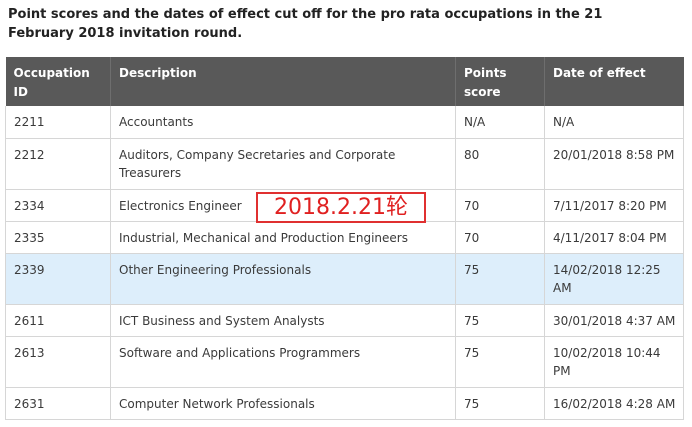 The image size is (692, 427). Describe the element at coordinates (283, 320) in the screenshot. I see `cell-description: ICT Business and System Analysts` at that location.